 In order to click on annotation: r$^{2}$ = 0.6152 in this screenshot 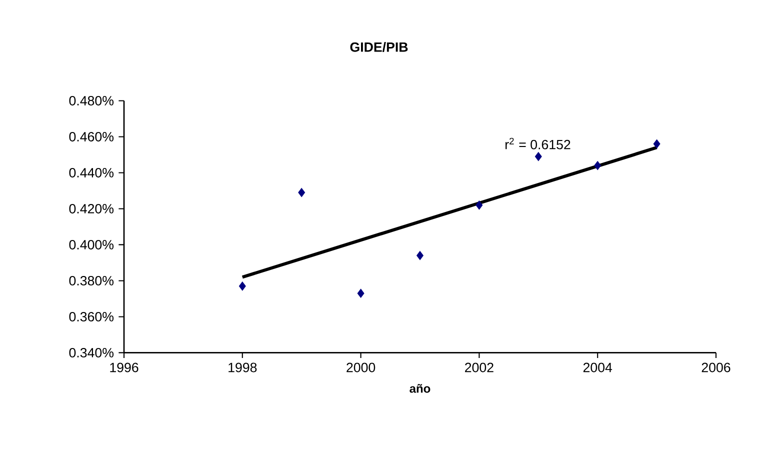, I will do `click(538, 144)`.